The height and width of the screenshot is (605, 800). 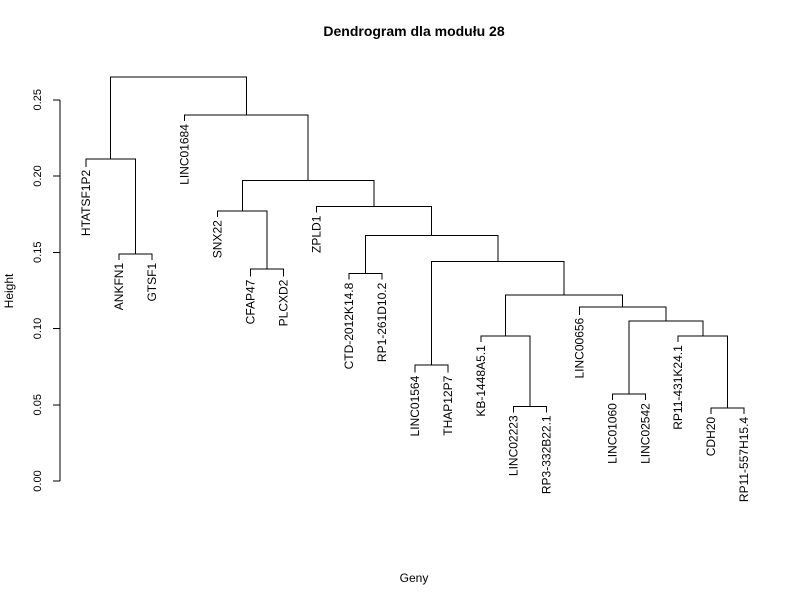 I want to click on leaf-label-rp11-557h15-4: RP11-557H15.4, so click(x=744, y=459).